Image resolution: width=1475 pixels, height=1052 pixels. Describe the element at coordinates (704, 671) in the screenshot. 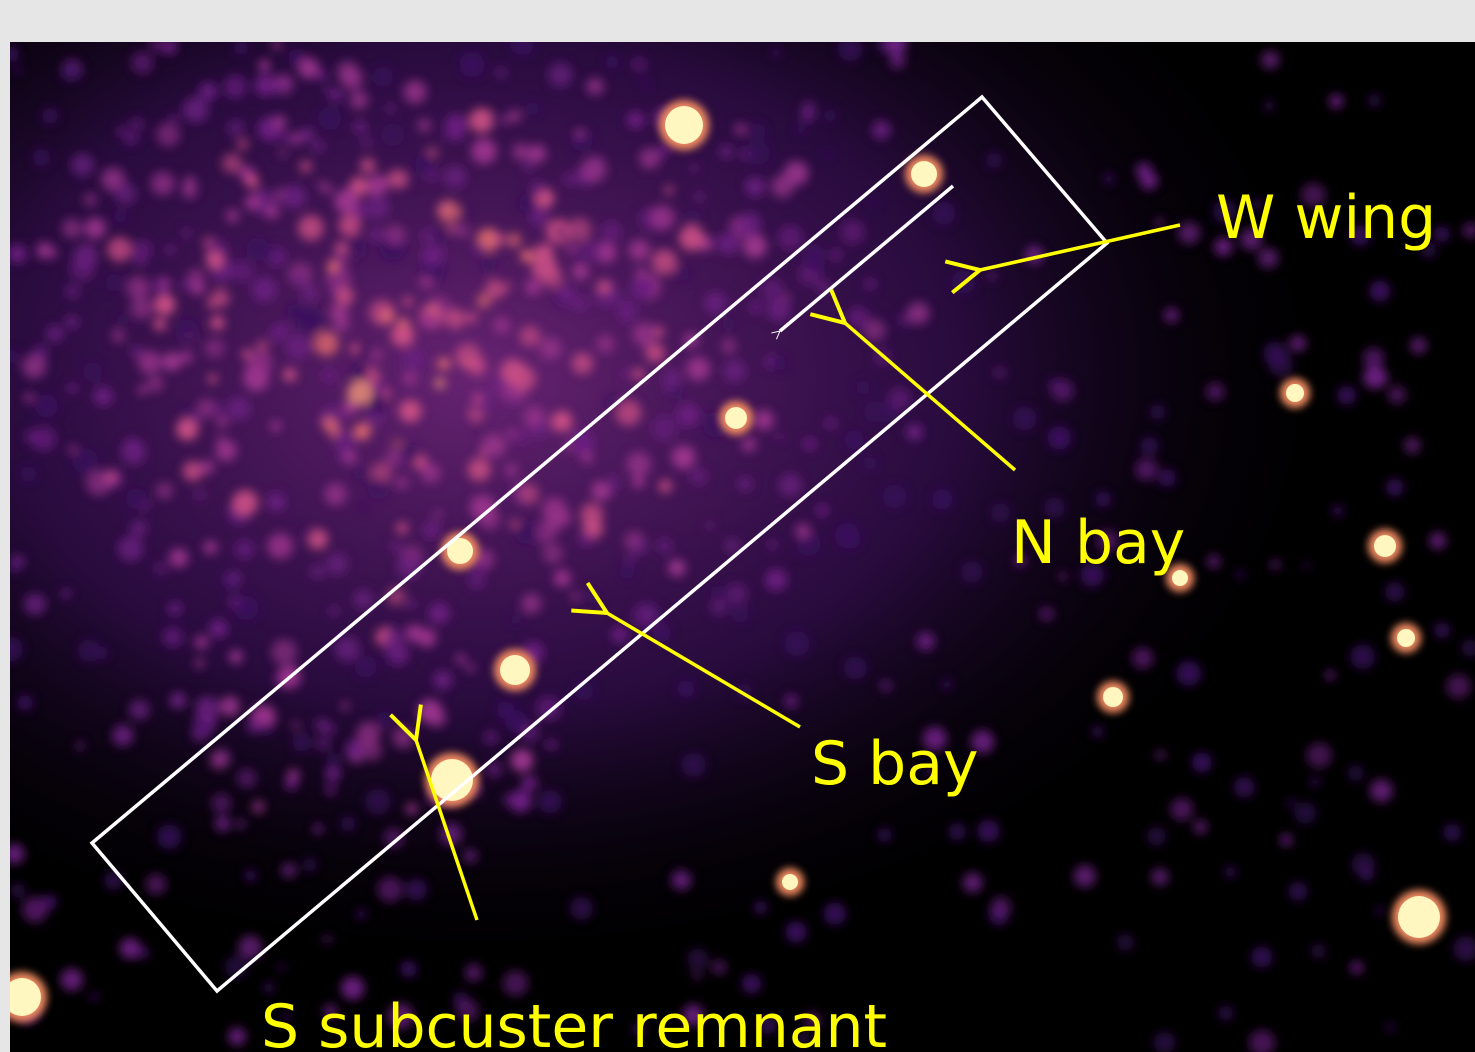

I see `s-bay-arrow` at that location.